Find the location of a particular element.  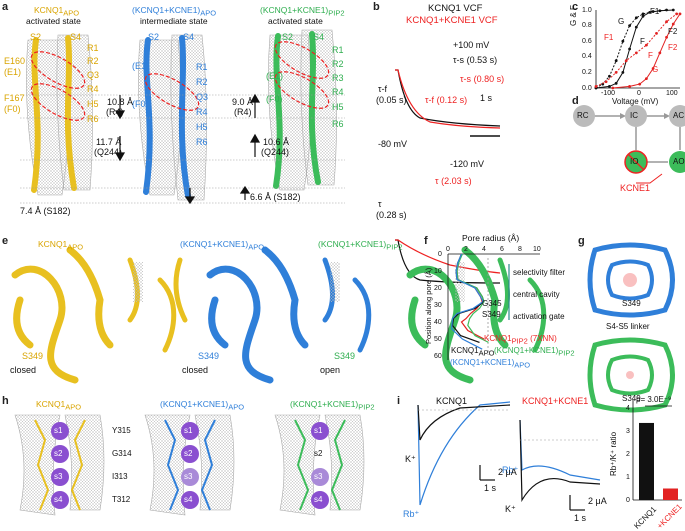

bar-kcnq1 is located at coordinates (646, 461).